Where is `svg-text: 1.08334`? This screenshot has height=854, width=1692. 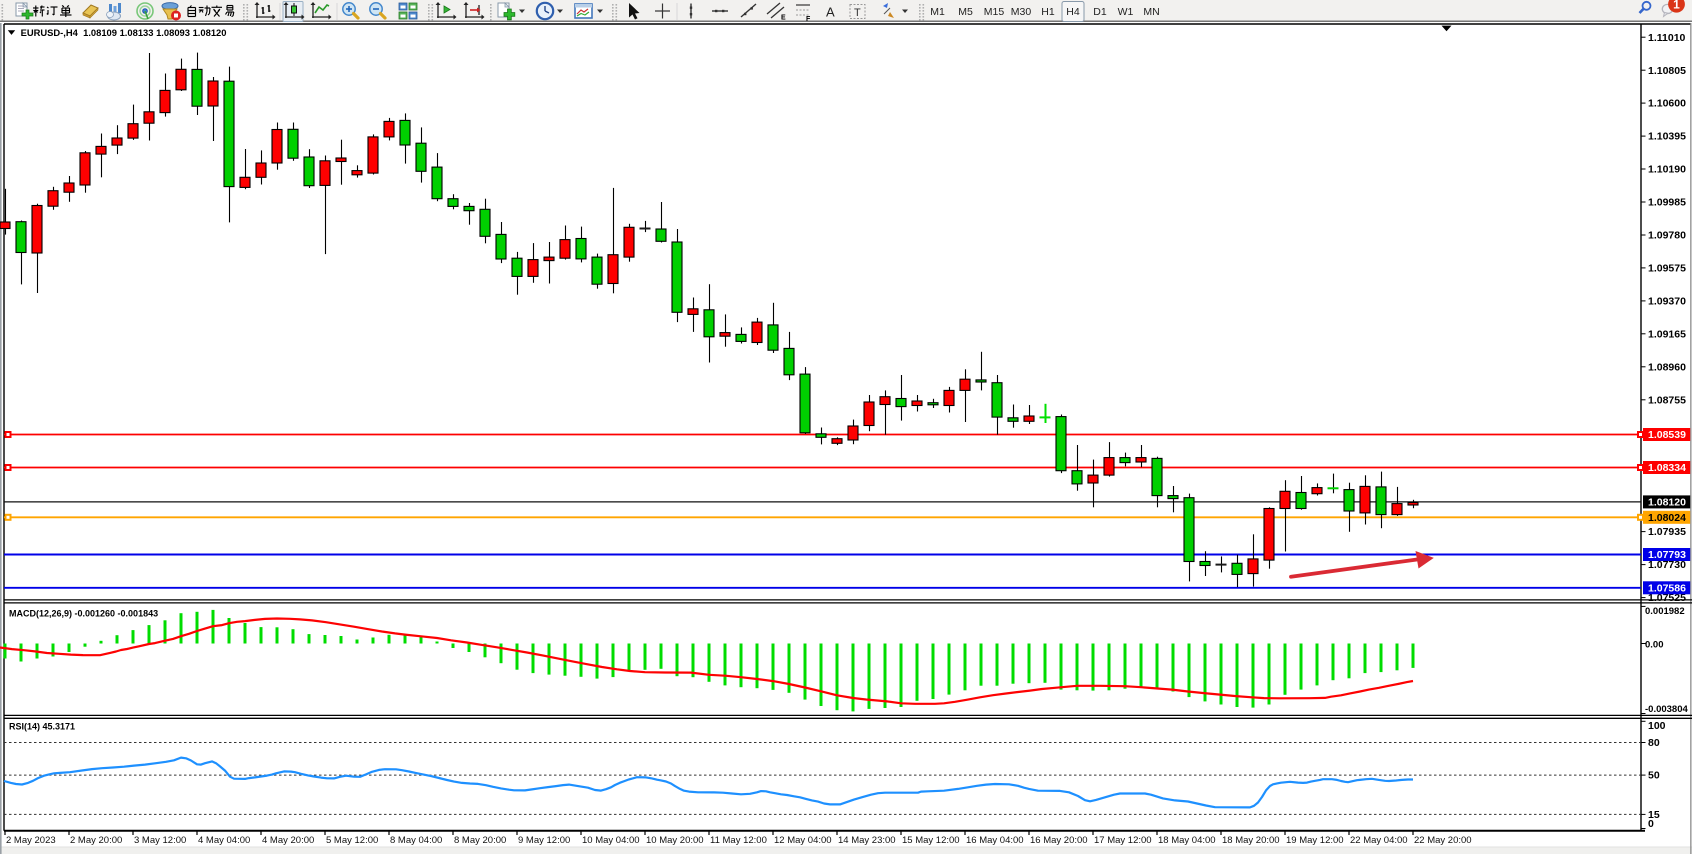 svg-text: 1.08334 is located at coordinates (1667, 468).